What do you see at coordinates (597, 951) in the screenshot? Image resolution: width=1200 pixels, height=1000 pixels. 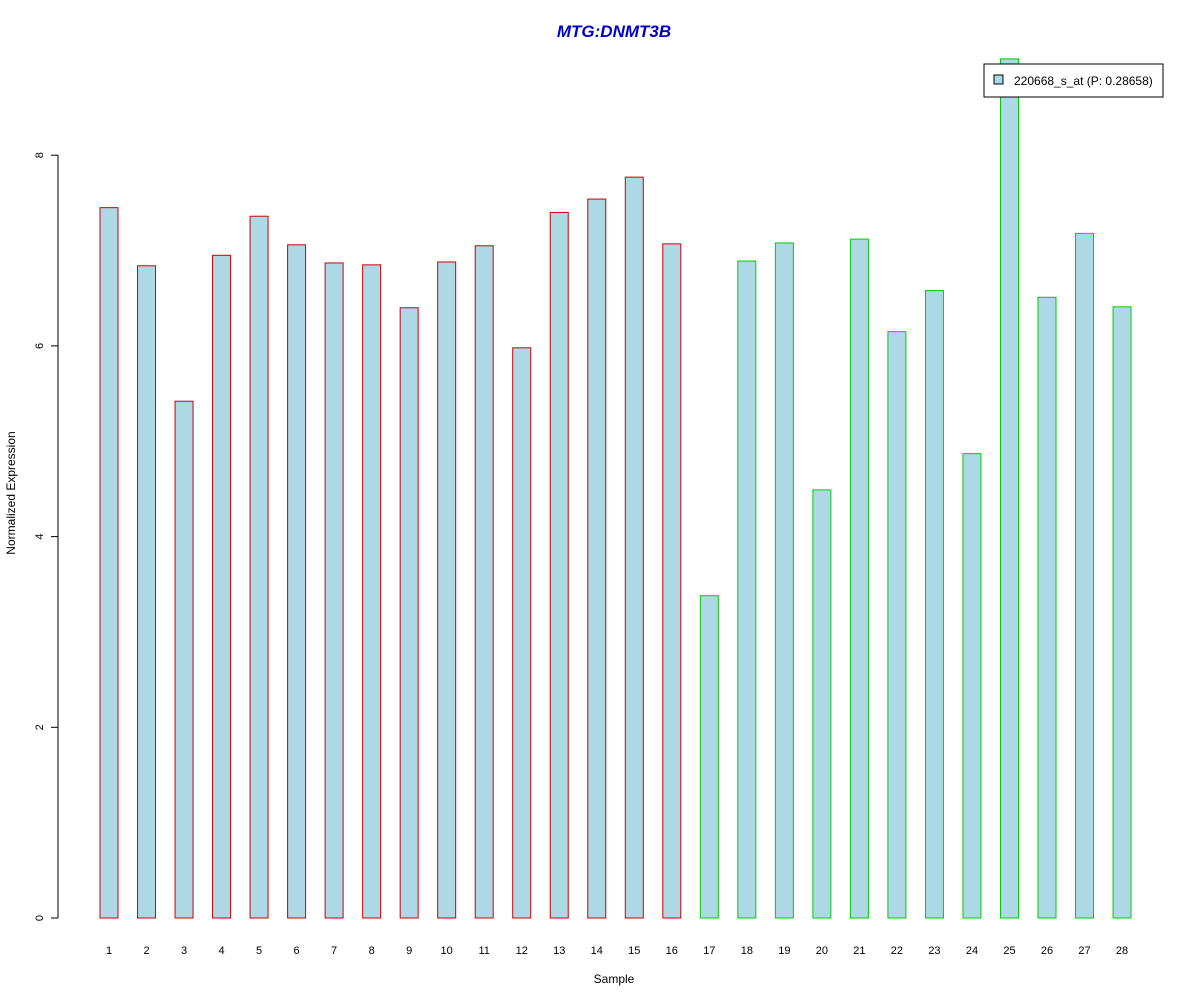 I see `x-tick-label: 14` at bounding box center [597, 951].